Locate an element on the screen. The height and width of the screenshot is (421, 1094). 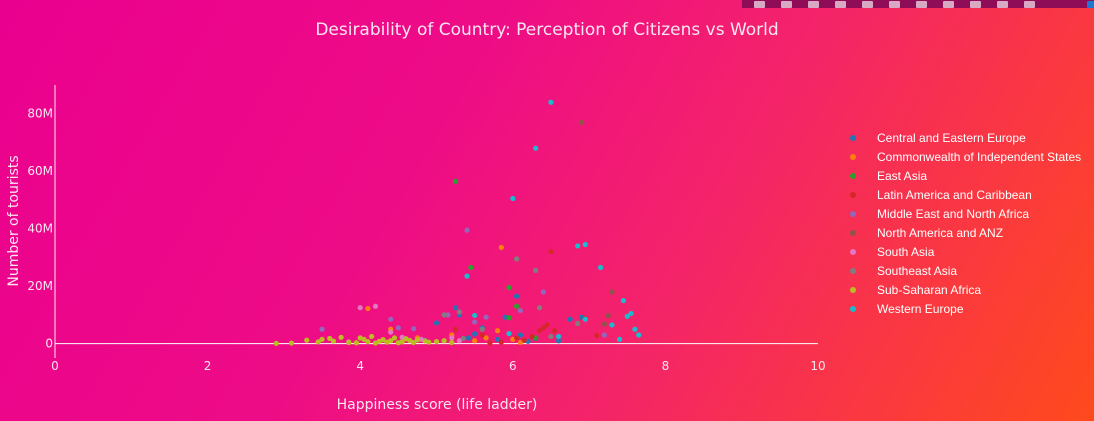
hover-closest-icon is located at coordinates (1002, 4).